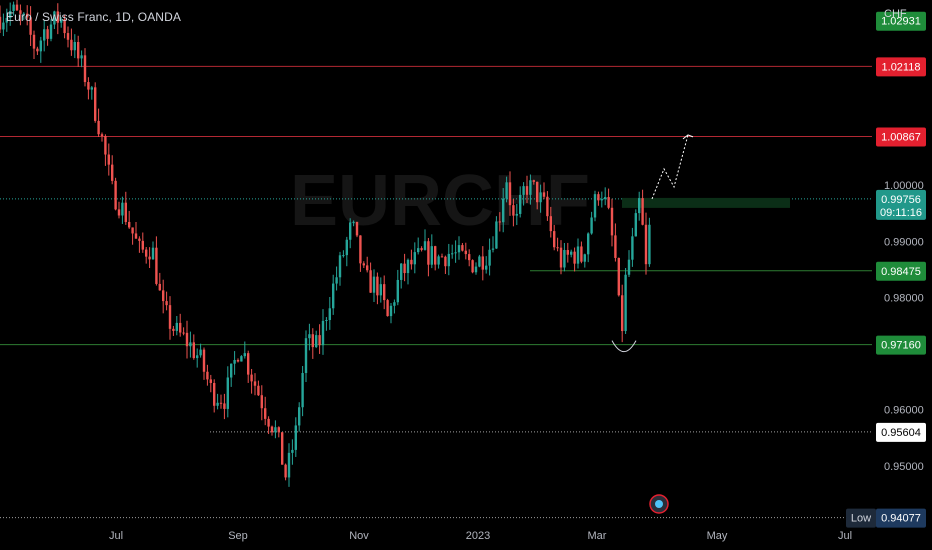 The image size is (932, 550). Describe the element at coordinates (670, 167) in the screenshot. I see `projection-arrow` at that location.